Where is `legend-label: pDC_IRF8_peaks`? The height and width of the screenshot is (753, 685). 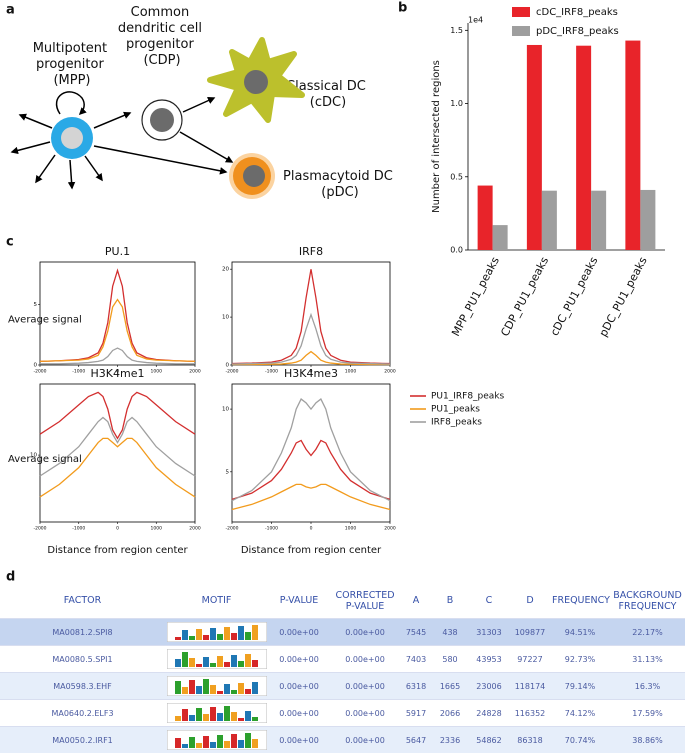 legend-label: pDC_IRF8_peaks is located at coordinates (577, 31).